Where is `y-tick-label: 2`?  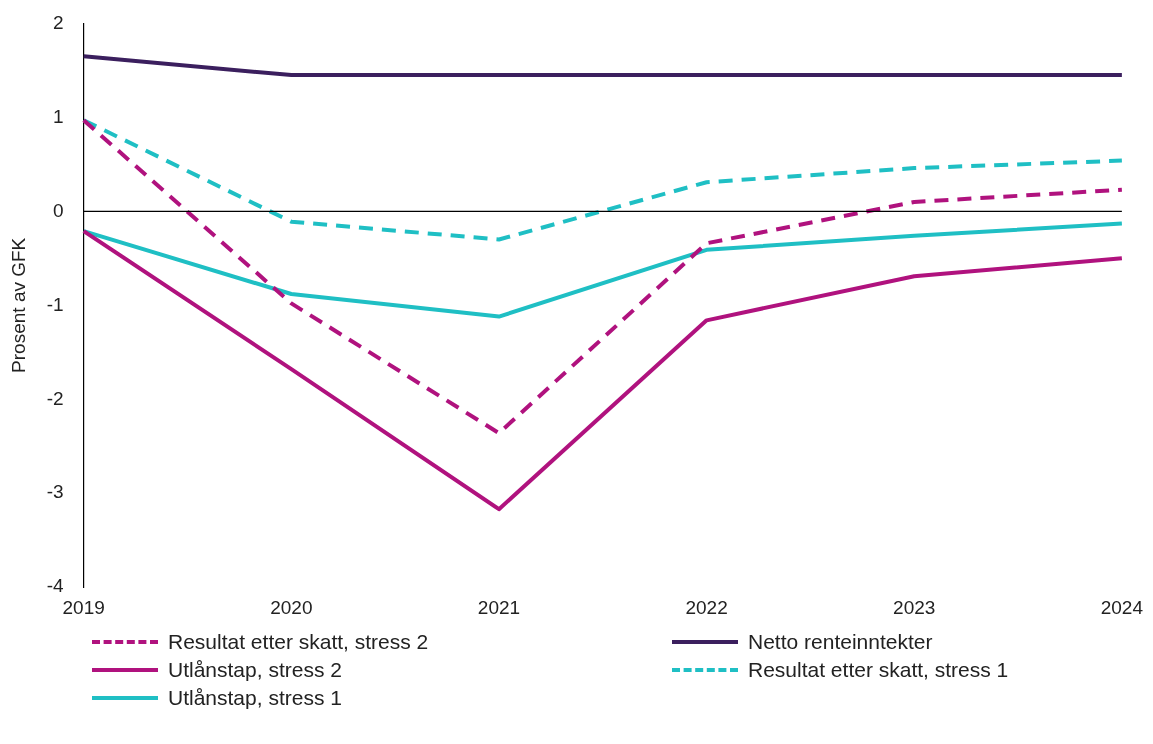
y-tick-label: 2 is located at coordinates (58, 22).